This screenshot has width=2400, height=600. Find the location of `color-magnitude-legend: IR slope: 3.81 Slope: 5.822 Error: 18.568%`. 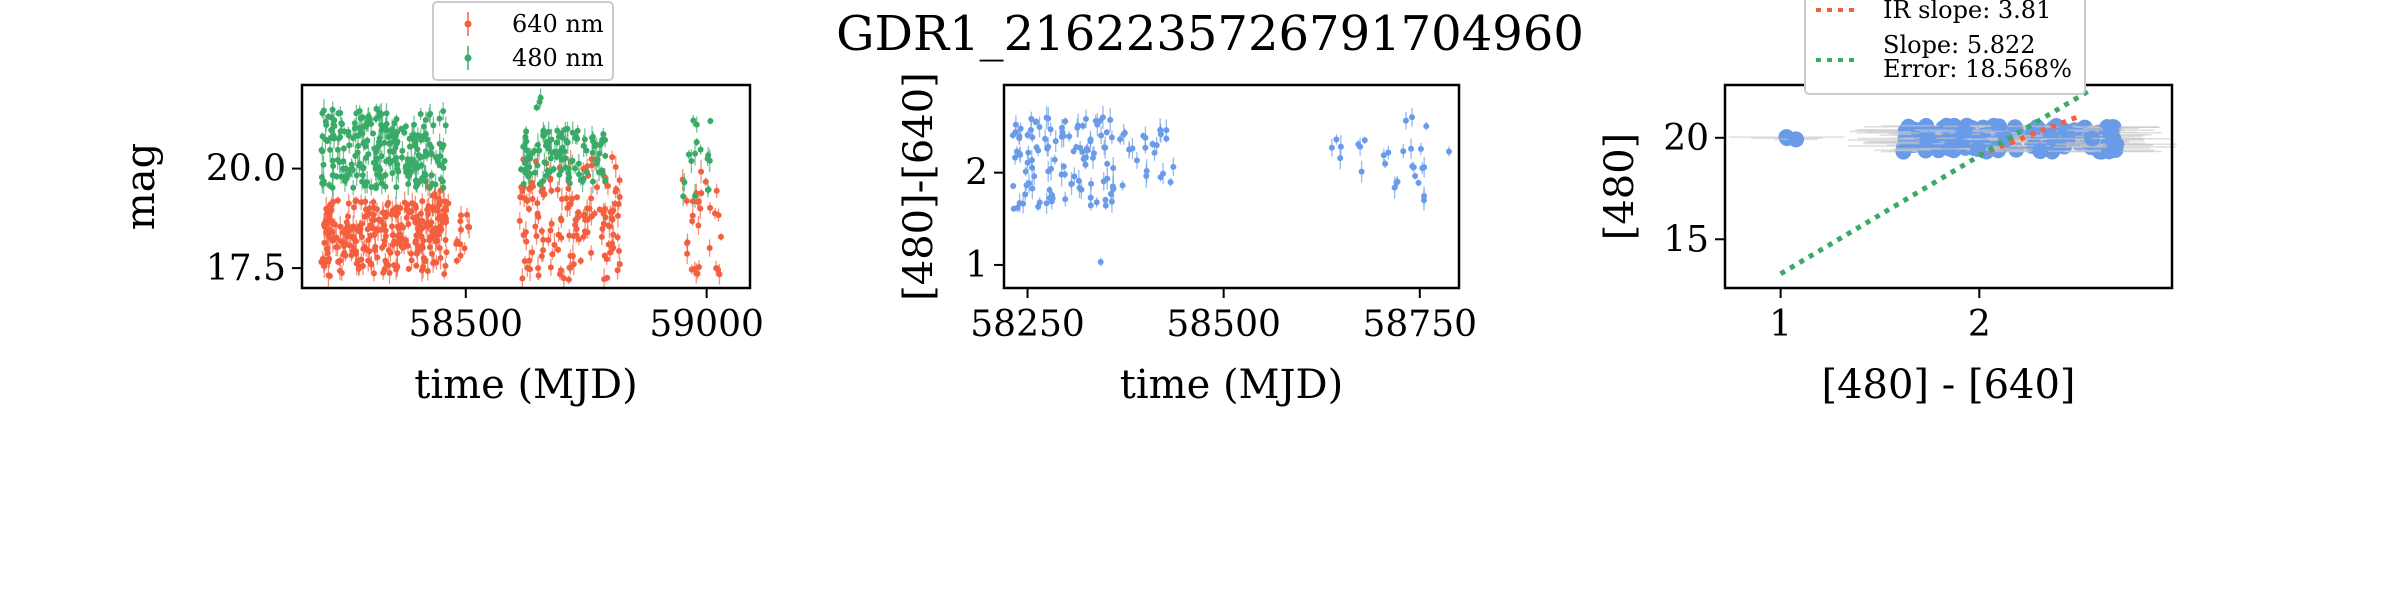

color-magnitude-legend: IR slope: 3.81 Slope: 5.822 Error: 18.568% is located at coordinates (1945, 47).